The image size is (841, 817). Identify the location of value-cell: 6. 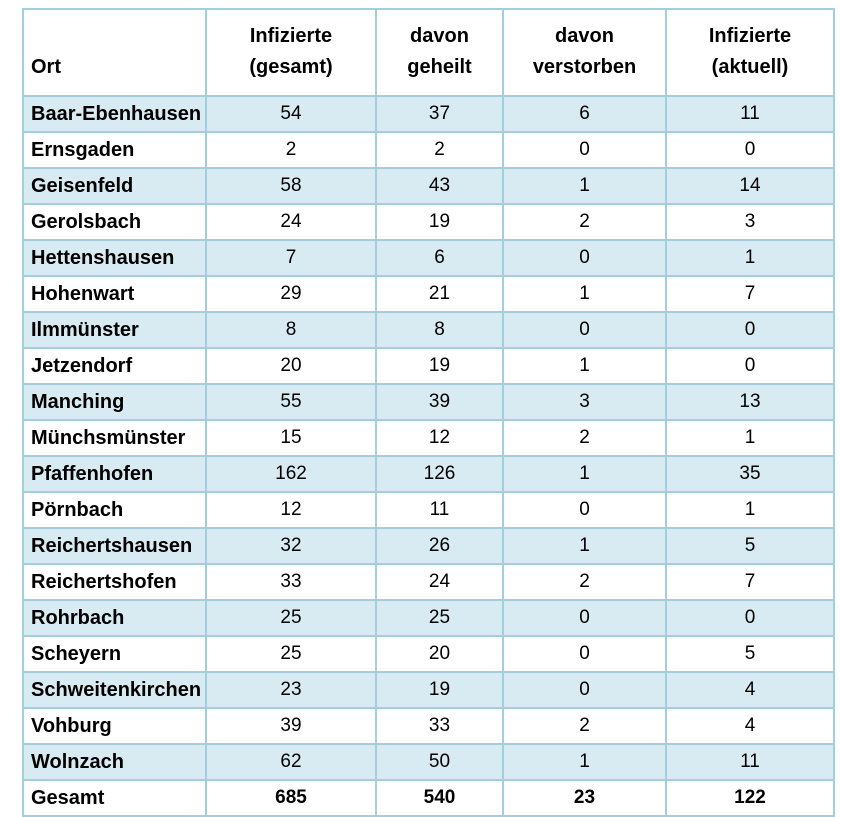
(439, 258).